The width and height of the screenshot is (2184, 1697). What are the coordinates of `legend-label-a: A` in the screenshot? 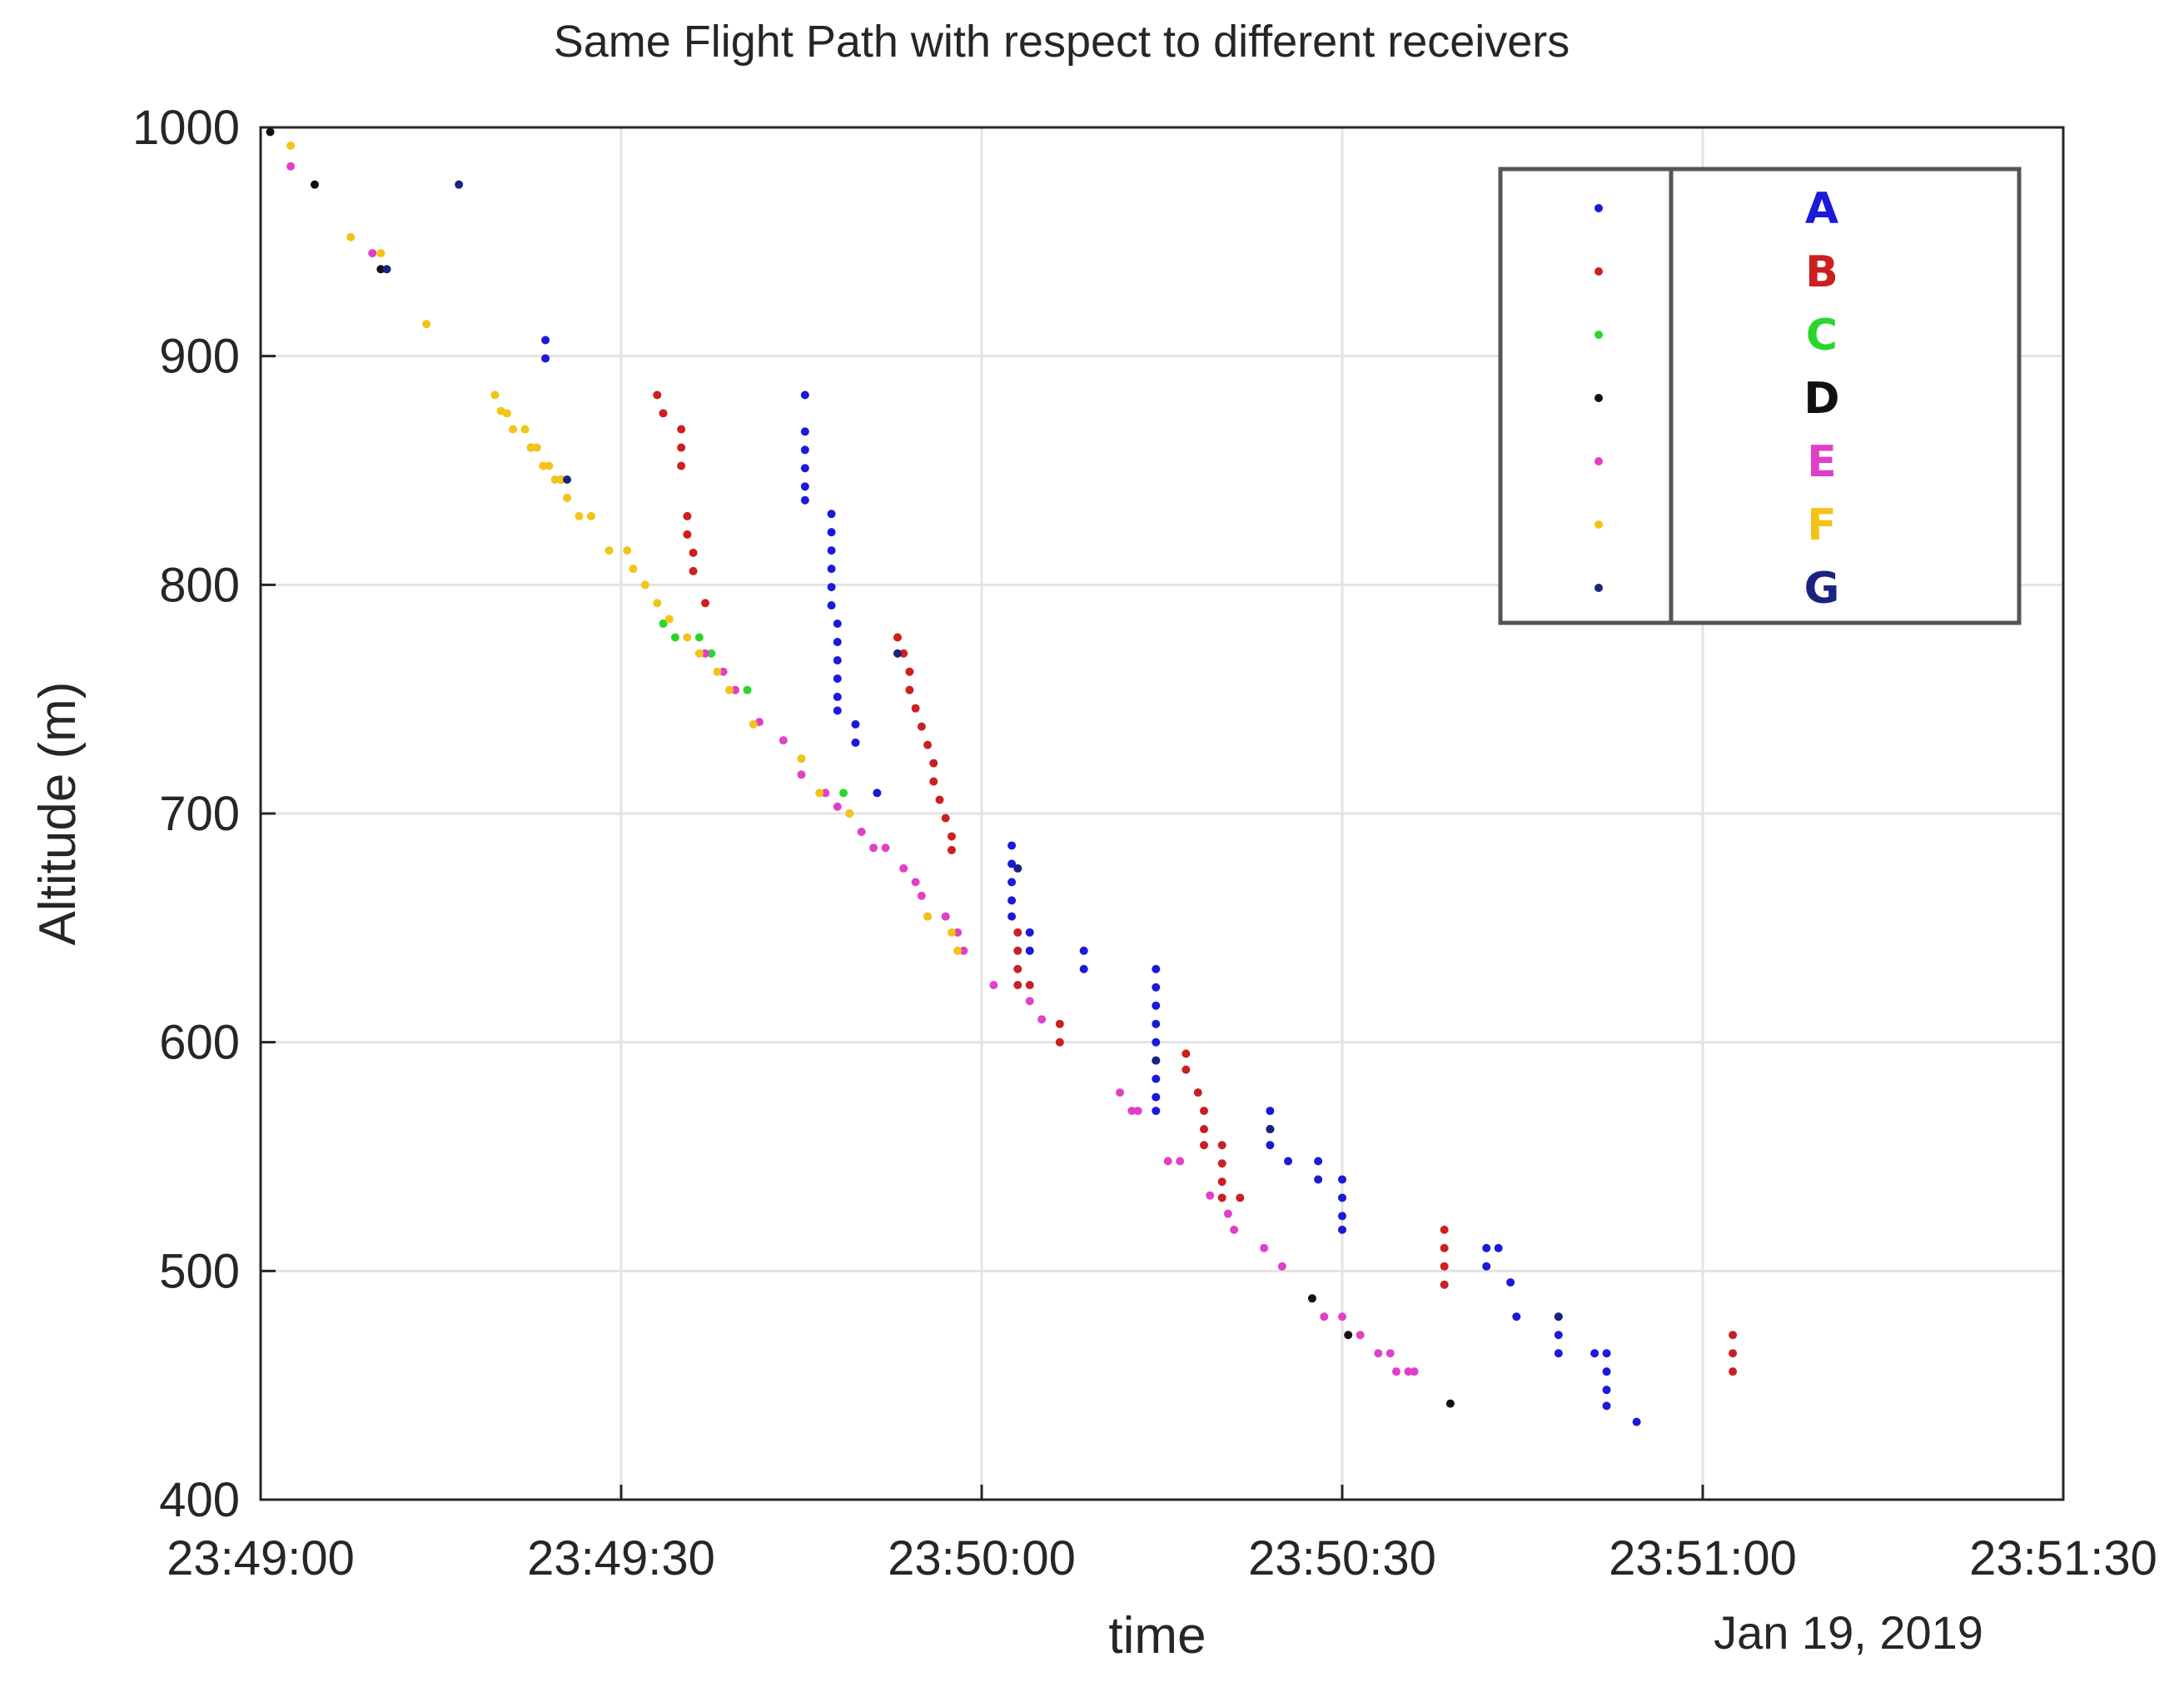 It's located at (1821, 209).